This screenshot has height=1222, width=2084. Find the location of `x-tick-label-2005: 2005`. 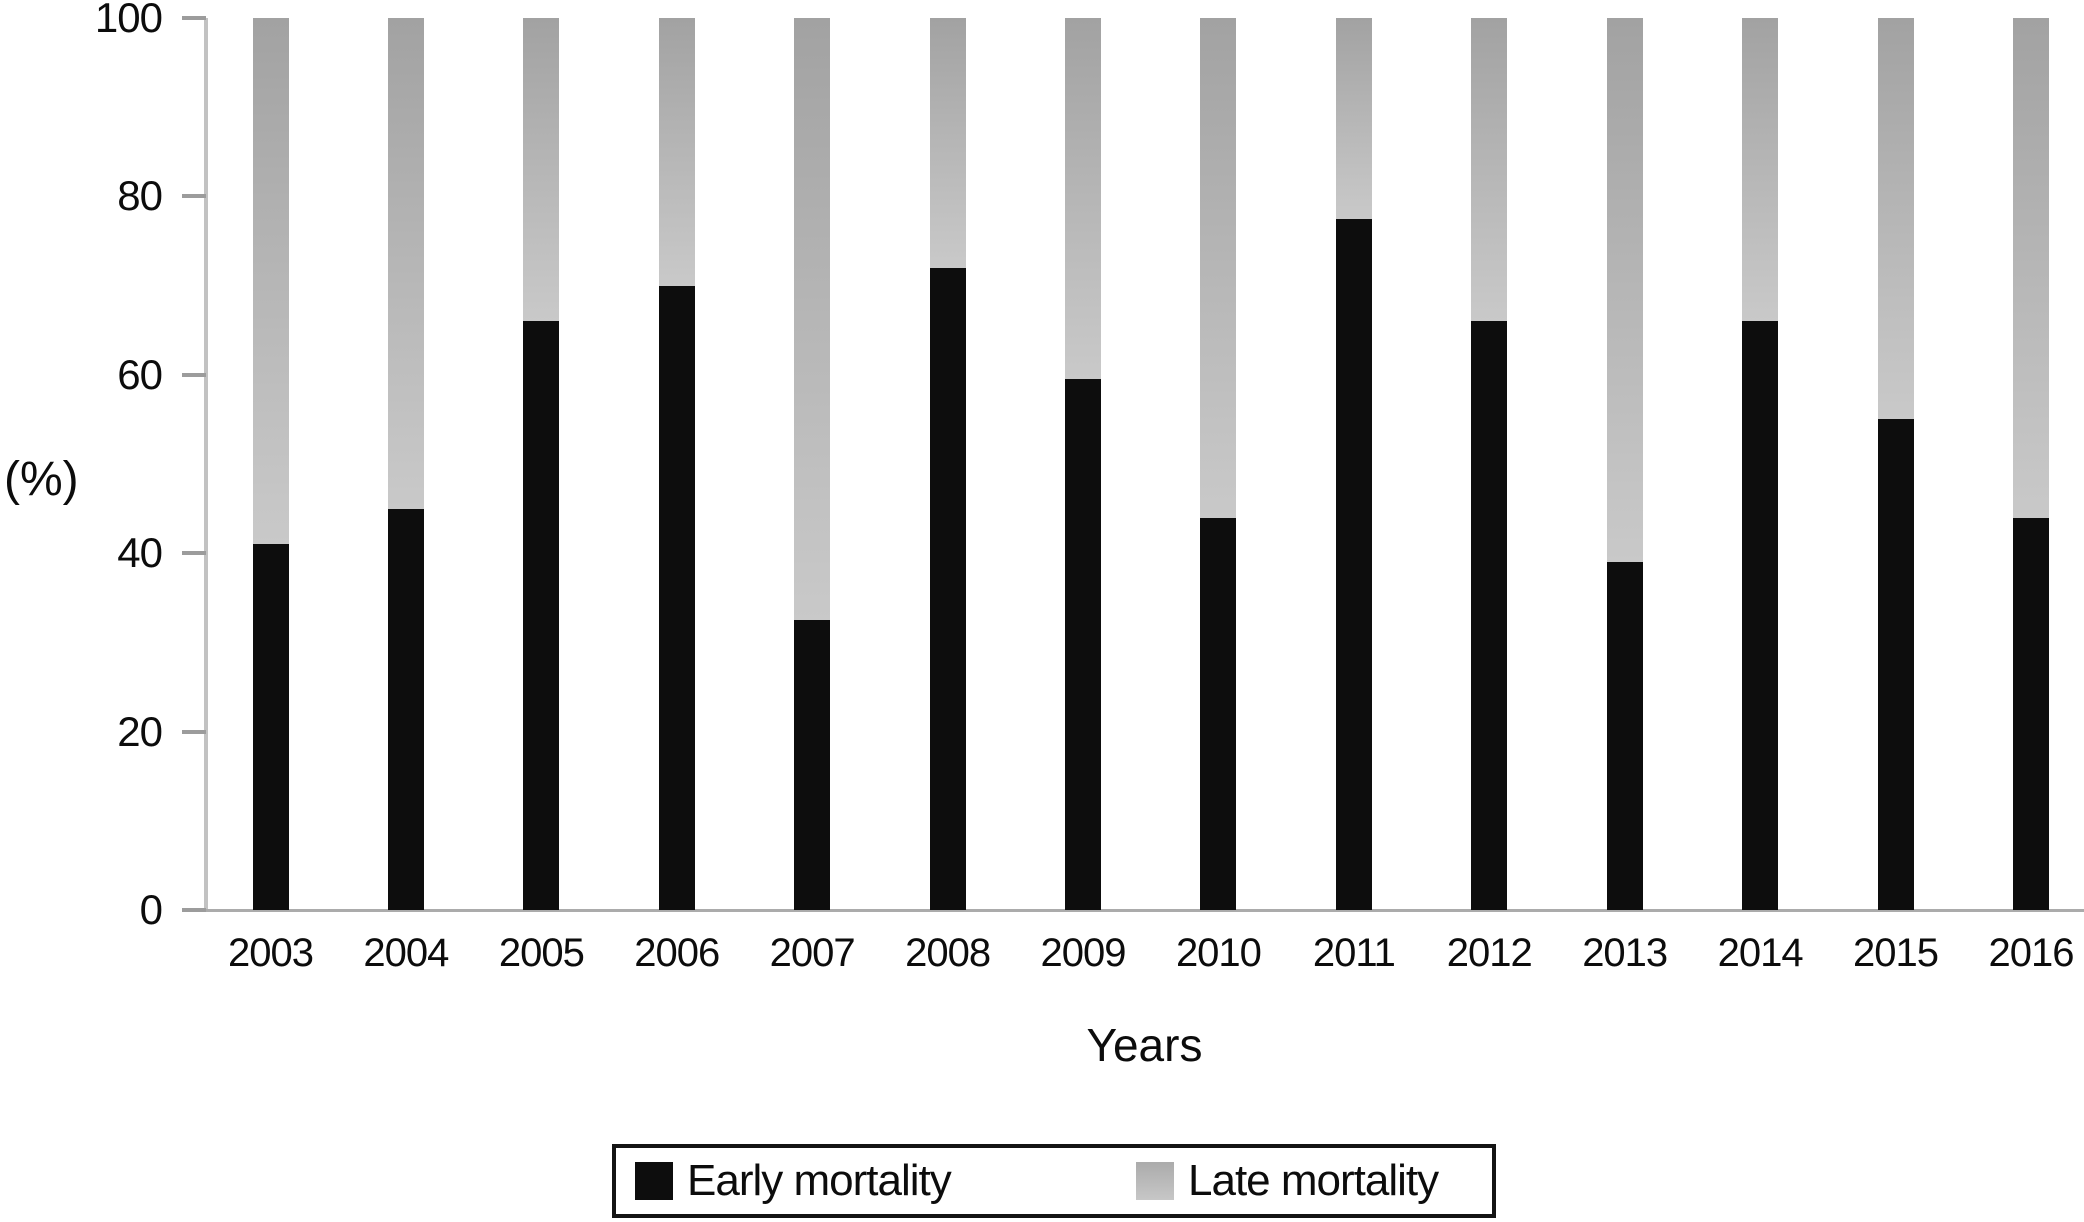

x-tick-label-2005: 2005 is located at coordinates (541, 953).